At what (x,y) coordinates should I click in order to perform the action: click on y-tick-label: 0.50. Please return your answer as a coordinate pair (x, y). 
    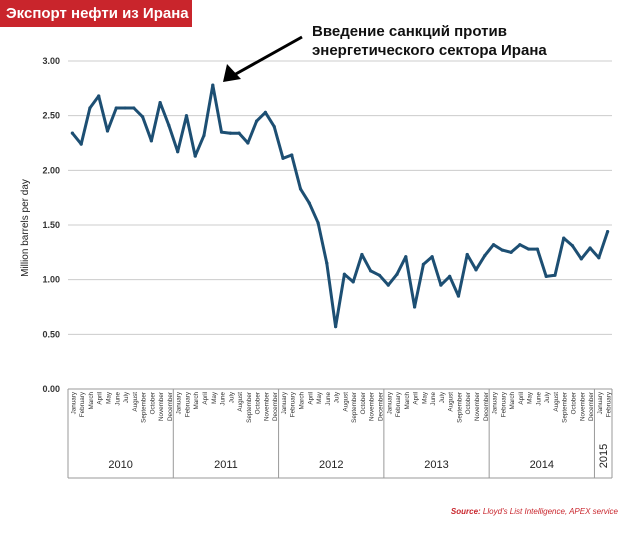
    Looking at the image, I should click on (51, 334).